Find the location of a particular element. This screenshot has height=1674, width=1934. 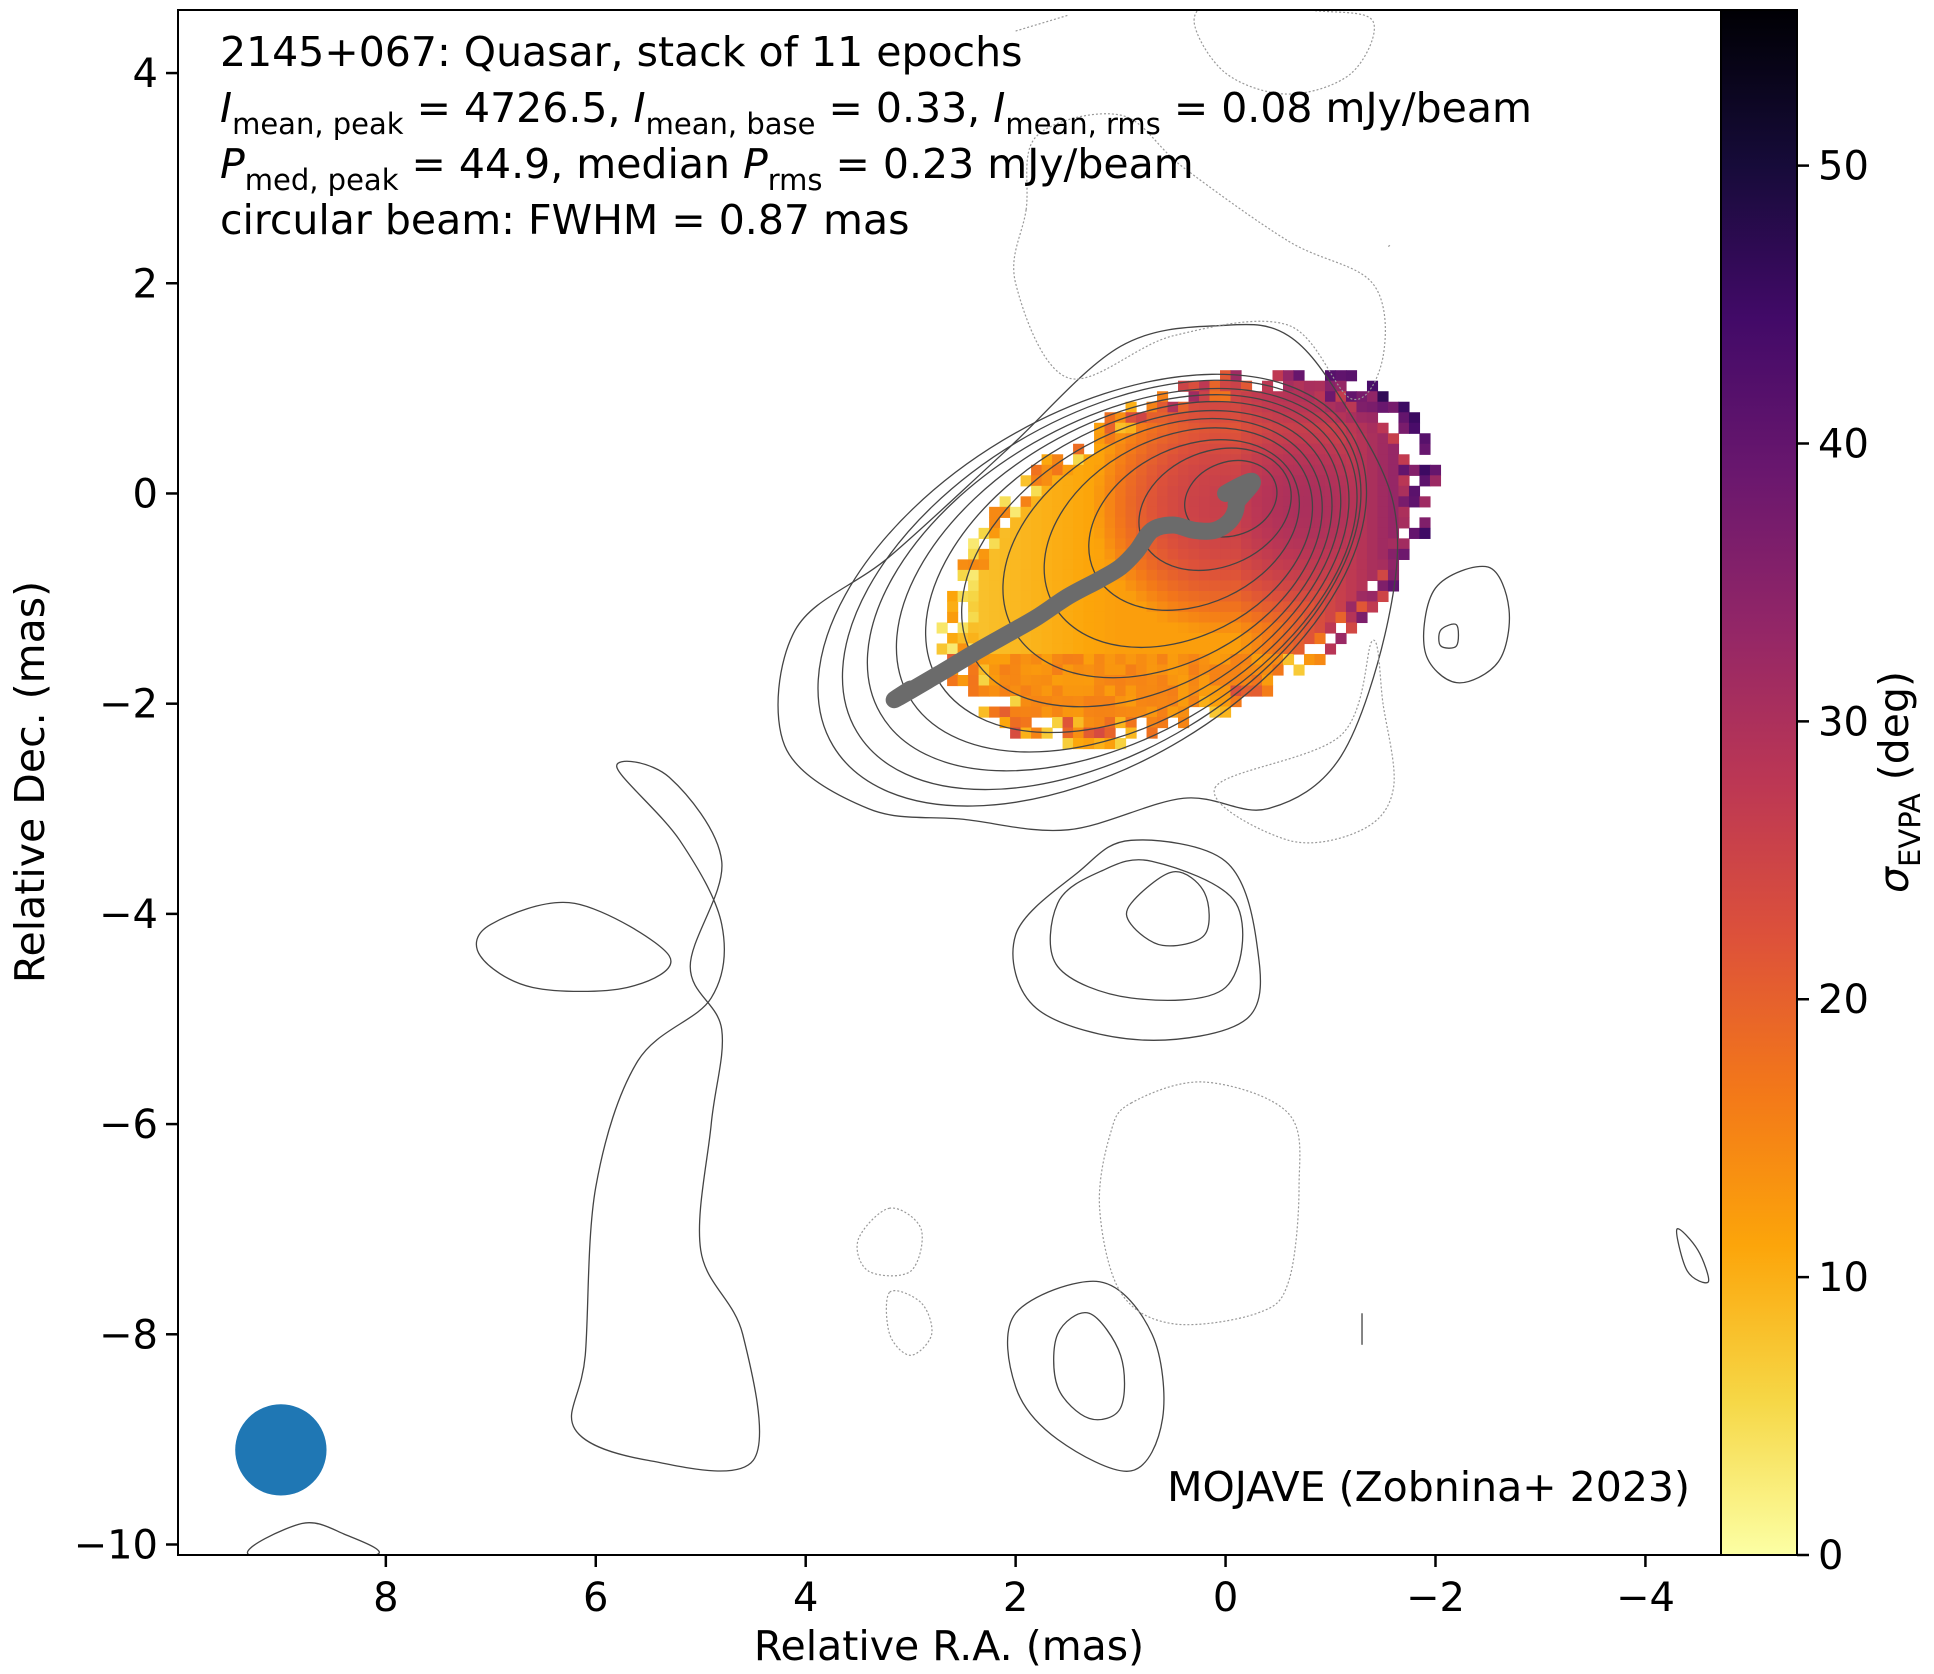

colorbar-label: σEVPA (deg) is located at coordinates (1898, 782).